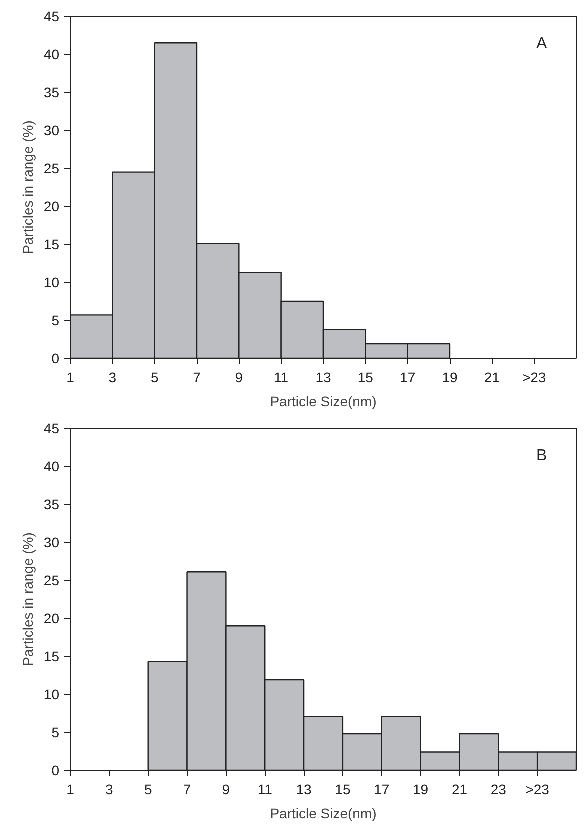 The width and height of the screenshot is (588, 830). What do you see at coordinates (498, 790) in the screenshot?
I see `x-tick-label: 23` at bounding box center [498, 790].